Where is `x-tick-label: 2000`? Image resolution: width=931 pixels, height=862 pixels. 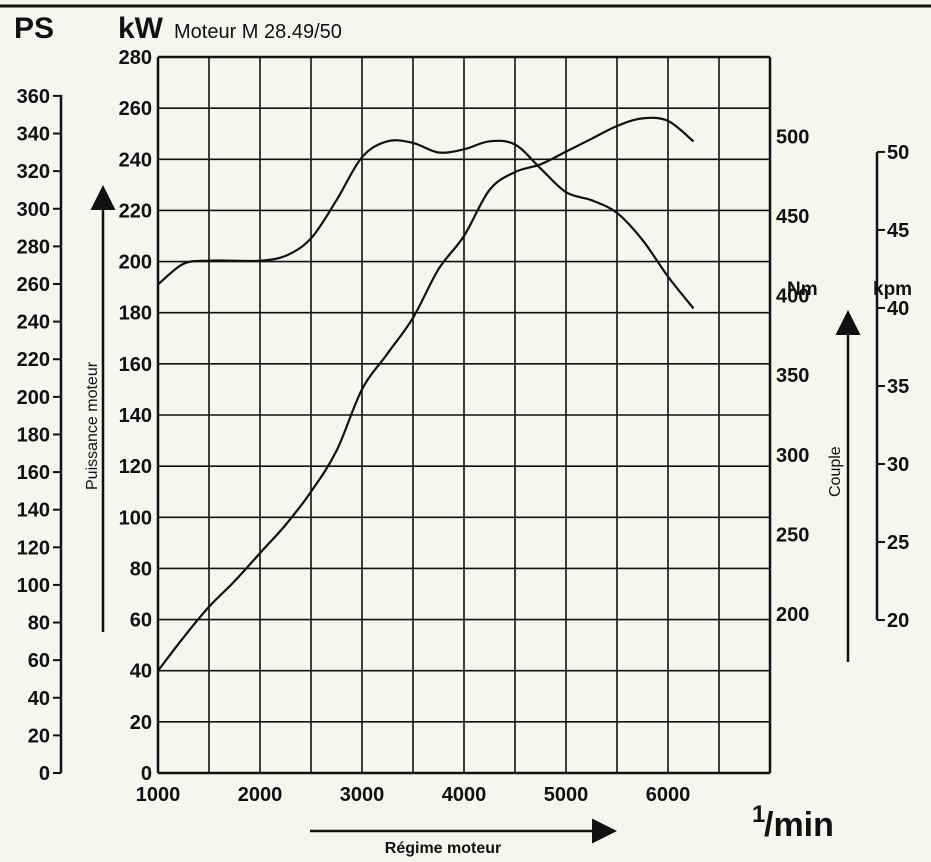 x-tick-label: 2000 is located at coordinates (260, 795).